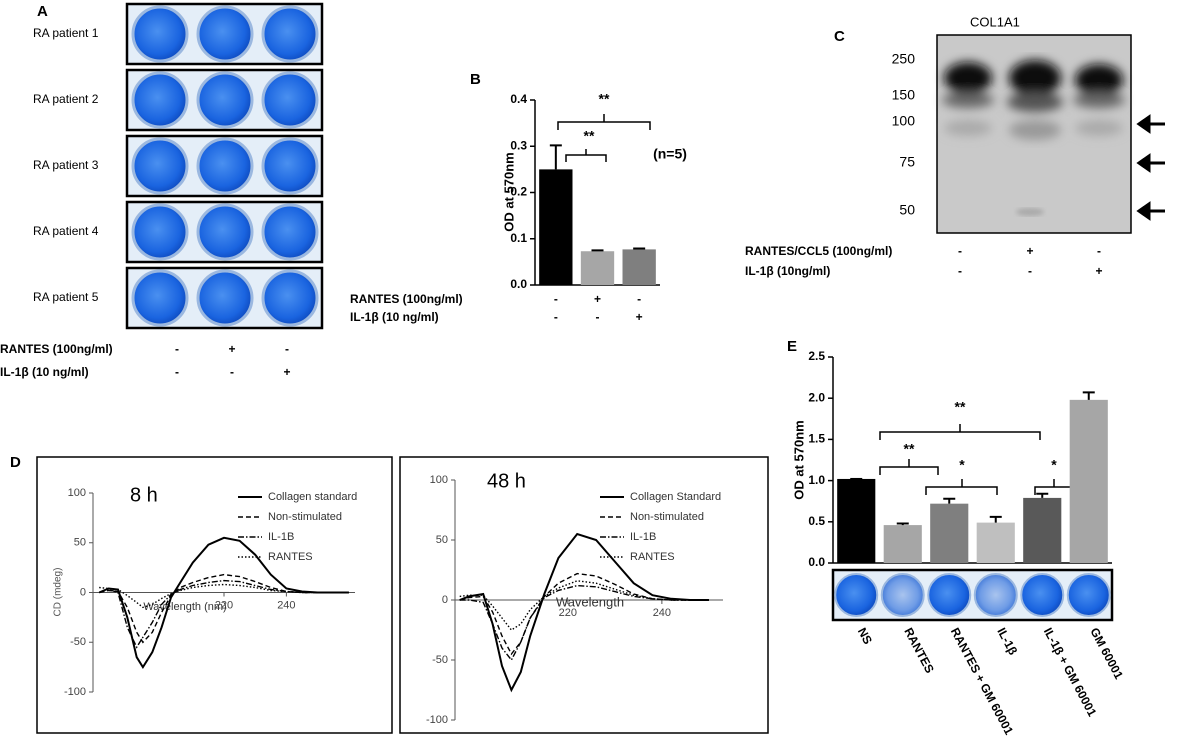  What do you see at coordinates (865, 635) in the screenshot?
I see `x-tick-label: NS` at bounding box center [865, 635].